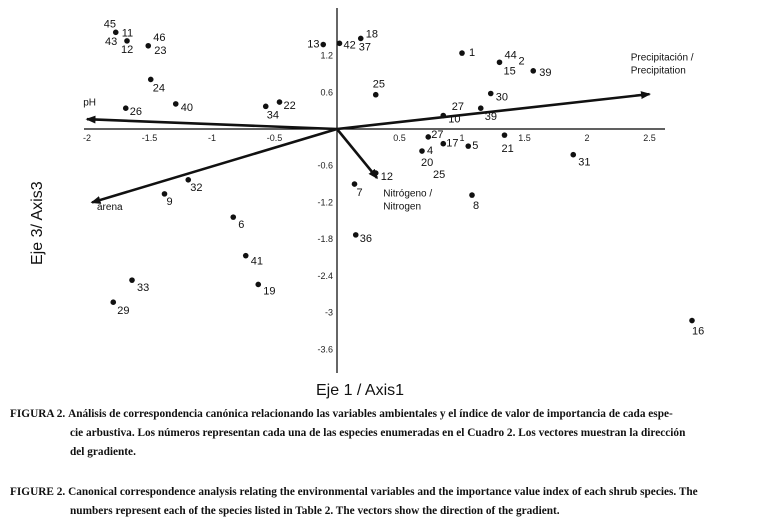  What do you see at coordinates (37, 223) in the screenshot?
I see `y-axis-label: Eje 3/ Axis3` at bounding box center [37, 223].